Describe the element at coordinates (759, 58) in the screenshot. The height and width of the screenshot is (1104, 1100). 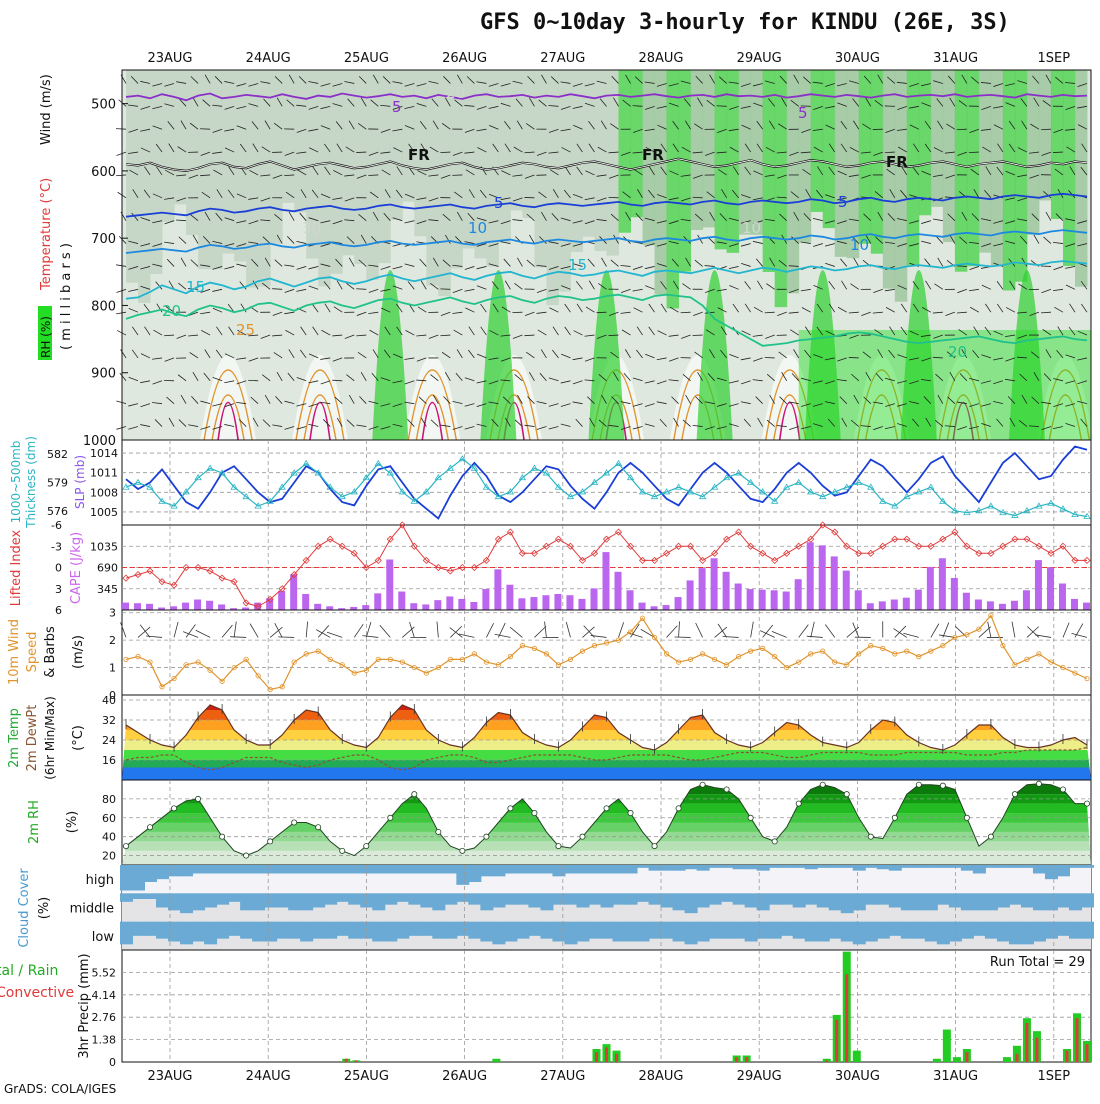
I see `date-label-top: 29AUG` at that location.